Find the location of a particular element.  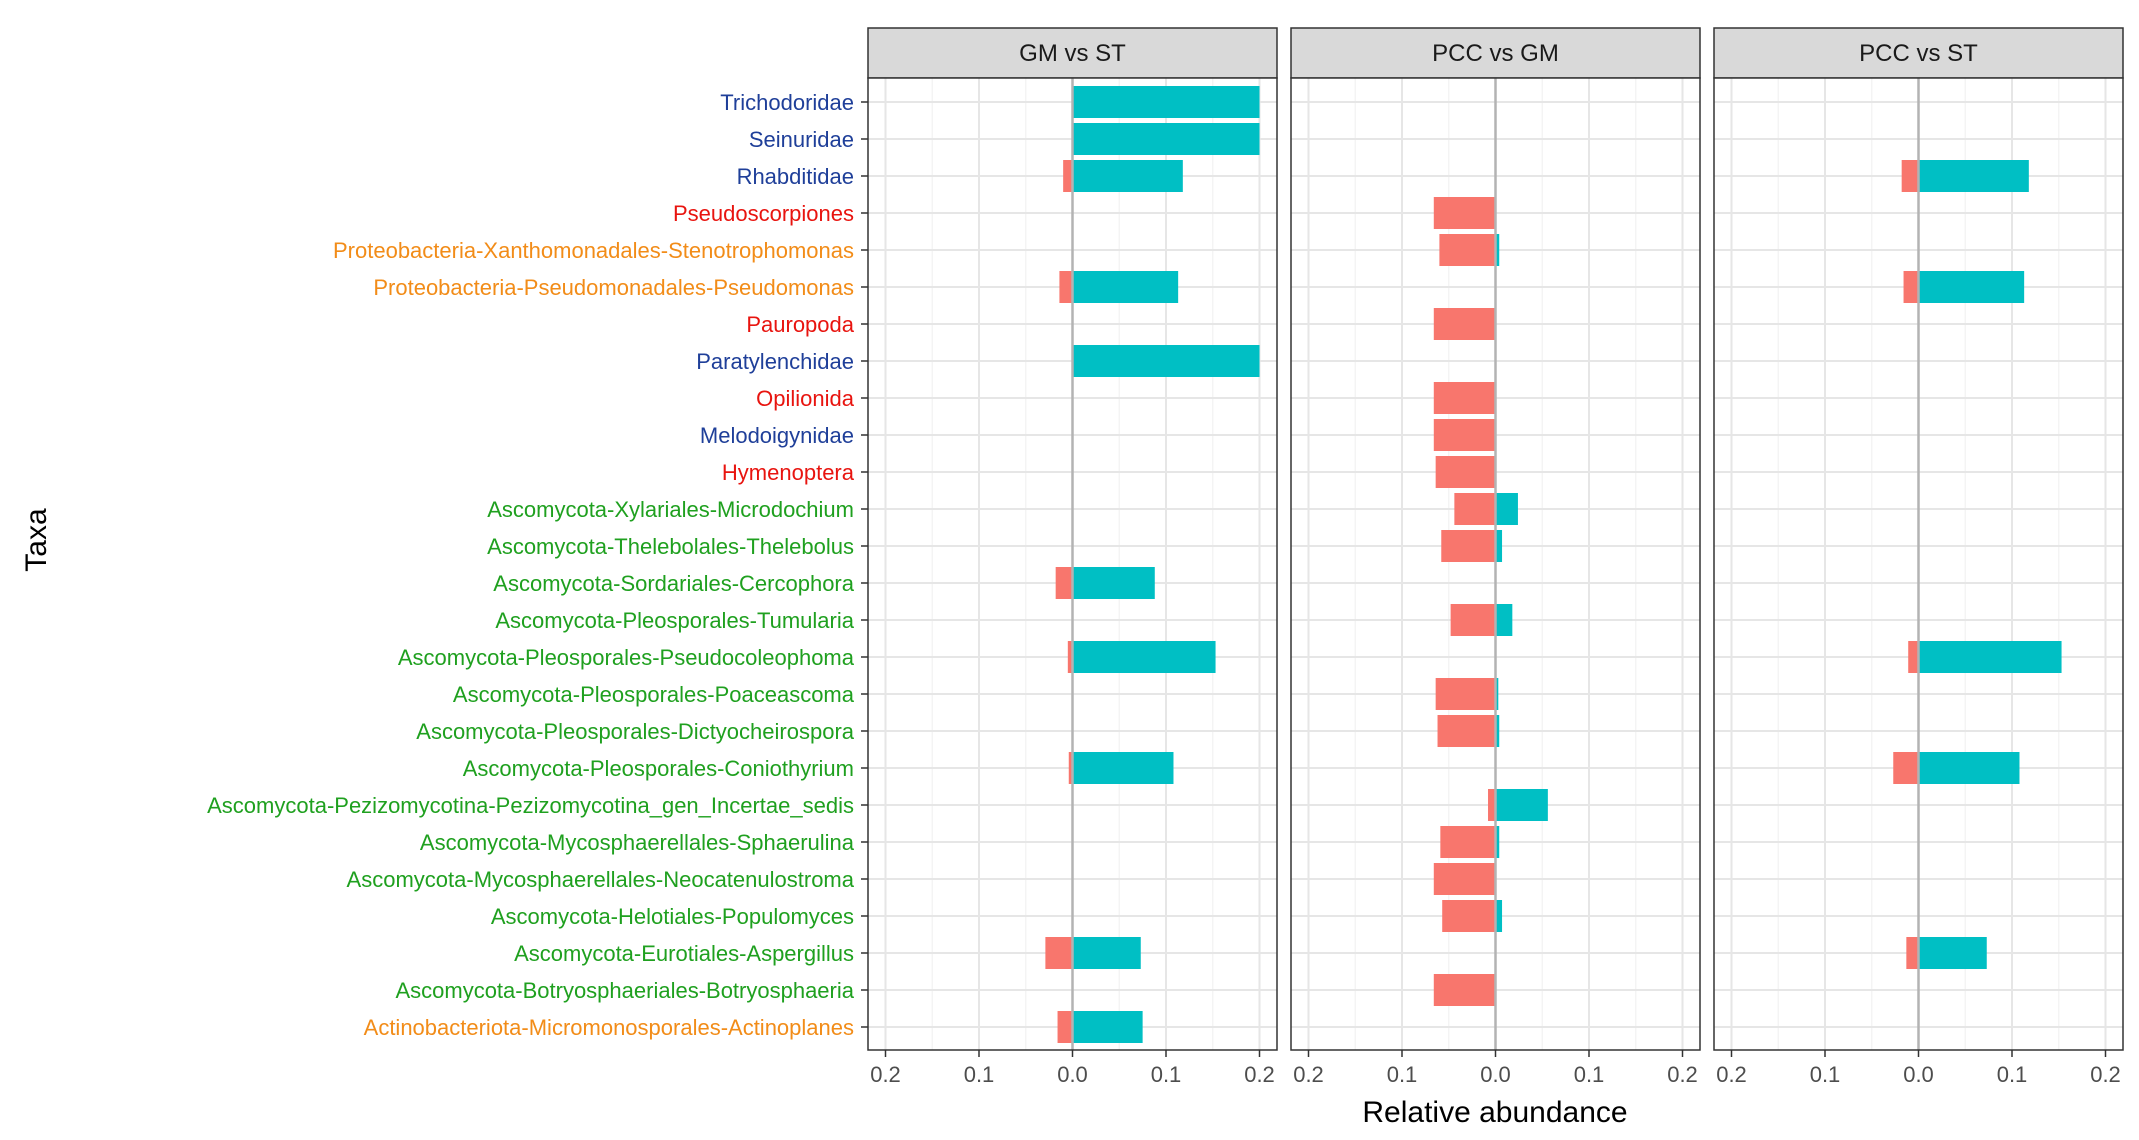

taxon-label: Ascomycota-Sordariales-Cercophora is located at coordinates (673, 583).